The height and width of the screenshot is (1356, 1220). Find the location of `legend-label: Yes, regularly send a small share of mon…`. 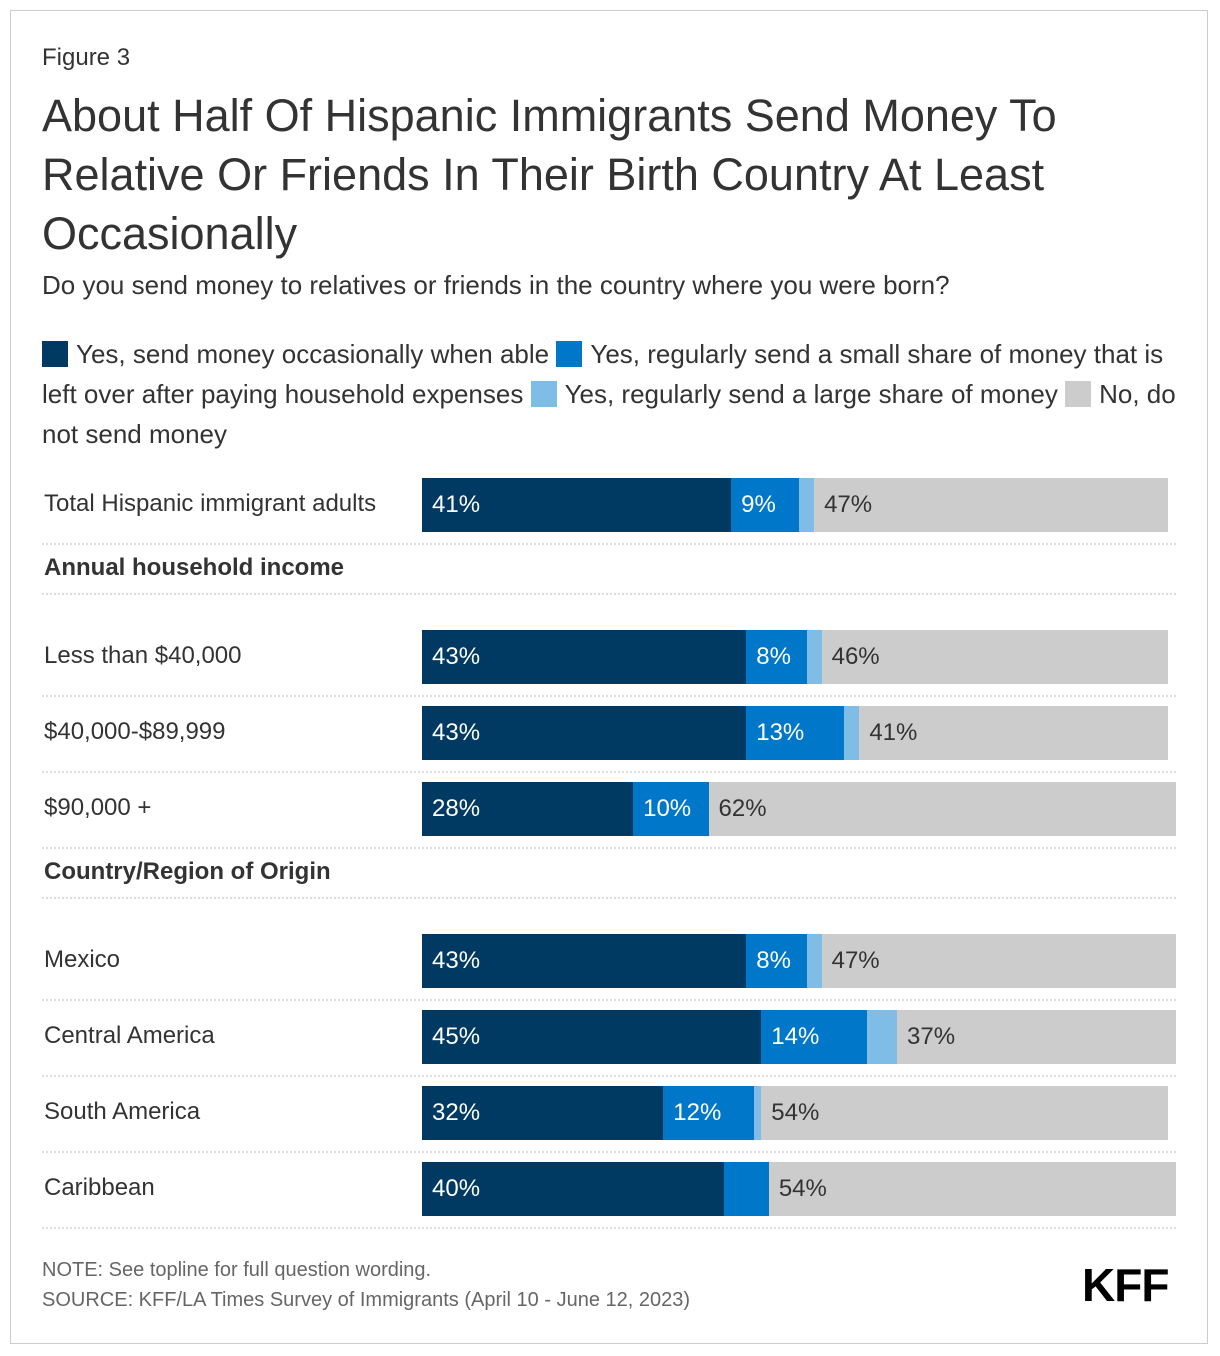

legend-label: Yes, regularly send a small share of mon… is located at coordinates (603, 374).